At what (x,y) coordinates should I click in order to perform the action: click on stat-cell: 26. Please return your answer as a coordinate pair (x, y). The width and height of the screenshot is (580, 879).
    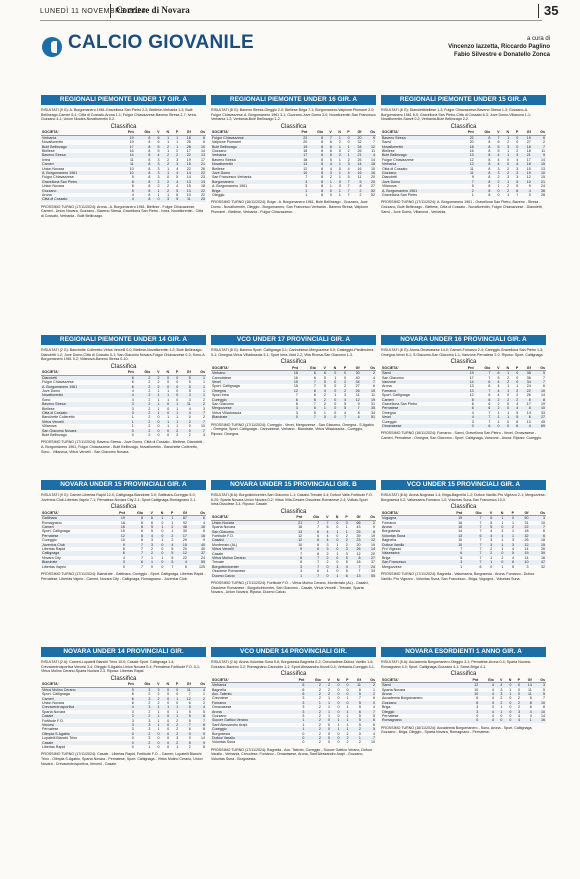
    Looking at the image, I should click on (203, 168).